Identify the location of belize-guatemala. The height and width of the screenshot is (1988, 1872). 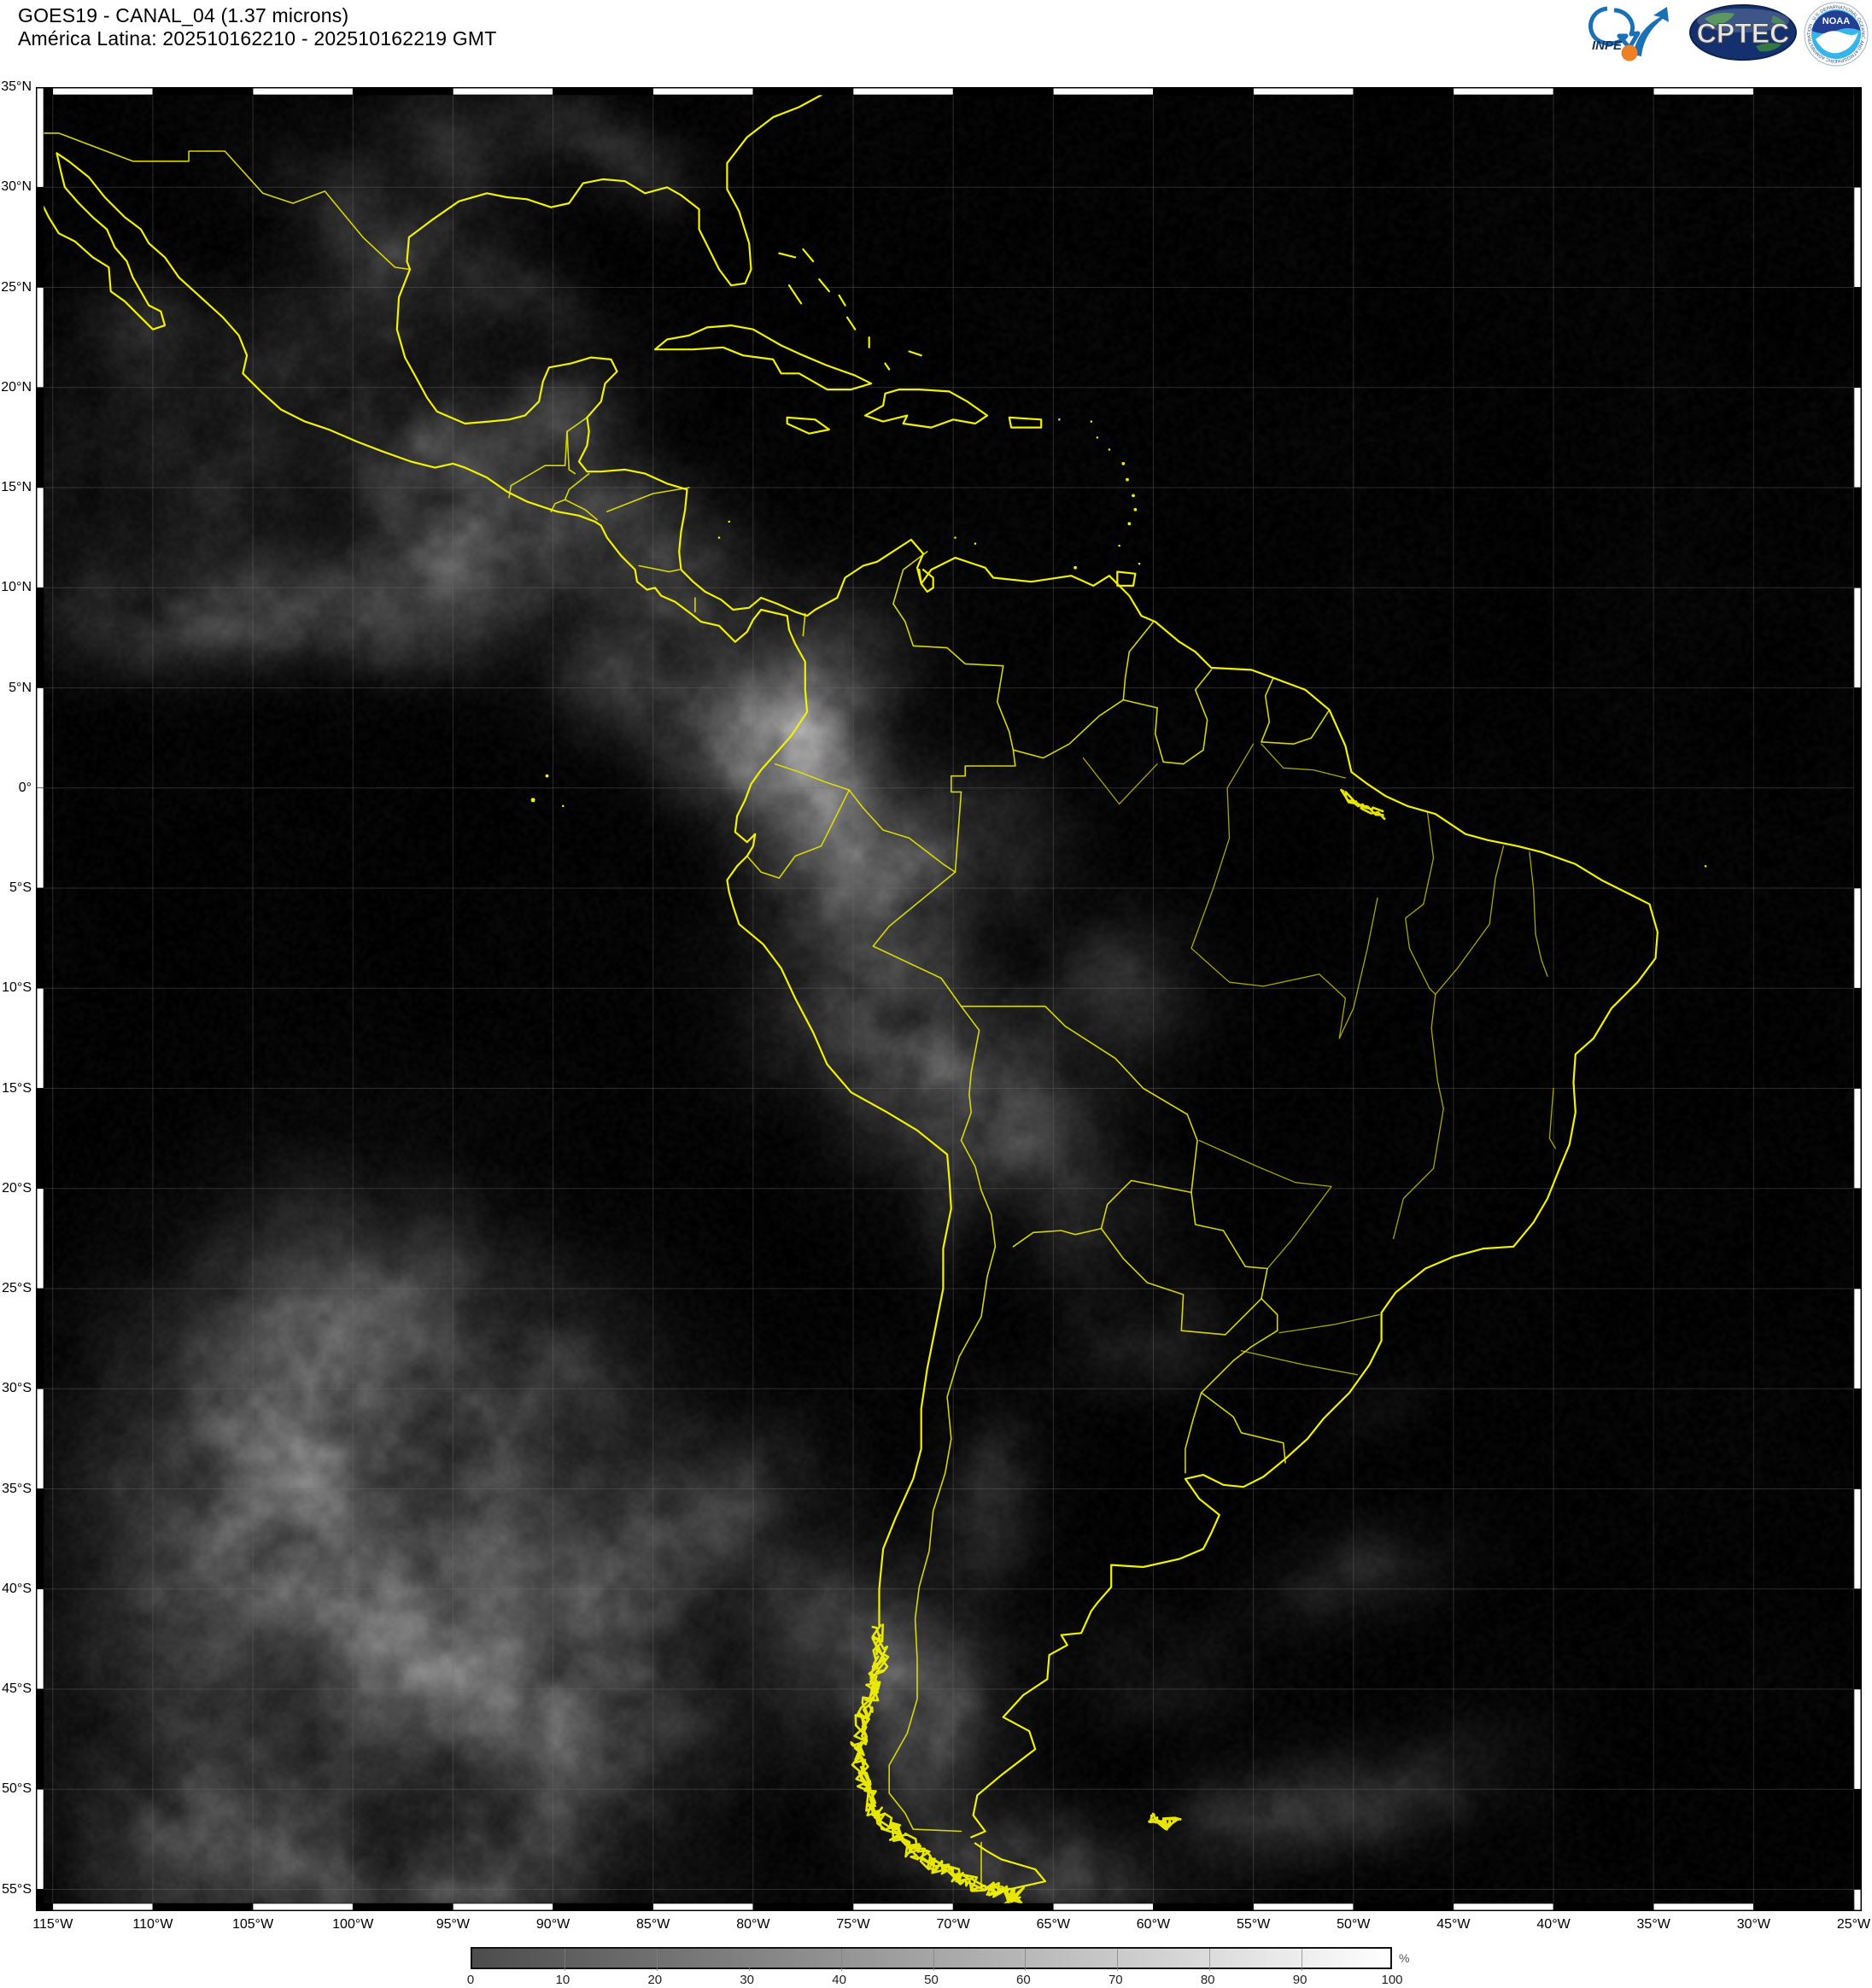
(571, 452).